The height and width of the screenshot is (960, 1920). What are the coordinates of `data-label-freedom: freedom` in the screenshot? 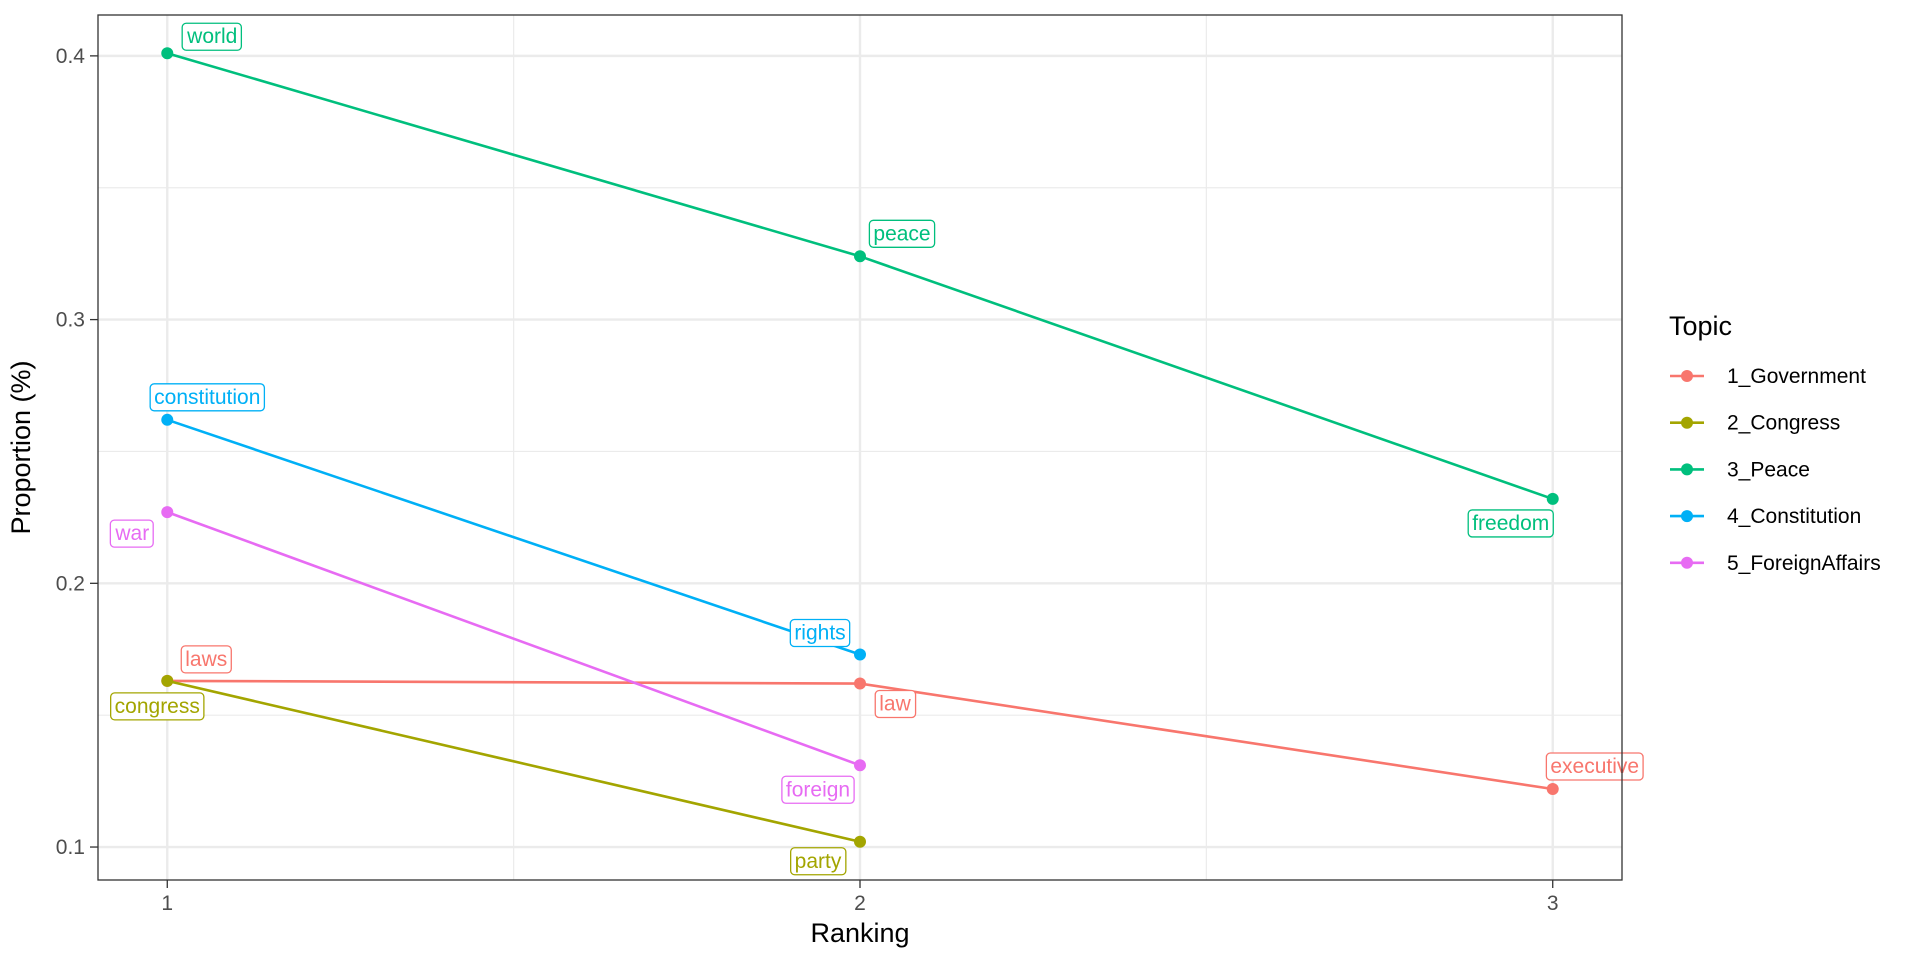 It's located at (1510, 523).